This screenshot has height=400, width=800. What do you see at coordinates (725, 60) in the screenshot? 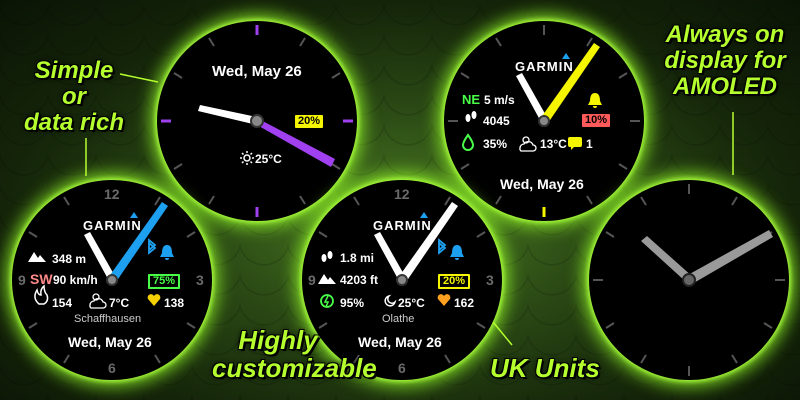
I see `caption-amoled: Always on display for AMOLED` at bounding box center [725, 60].